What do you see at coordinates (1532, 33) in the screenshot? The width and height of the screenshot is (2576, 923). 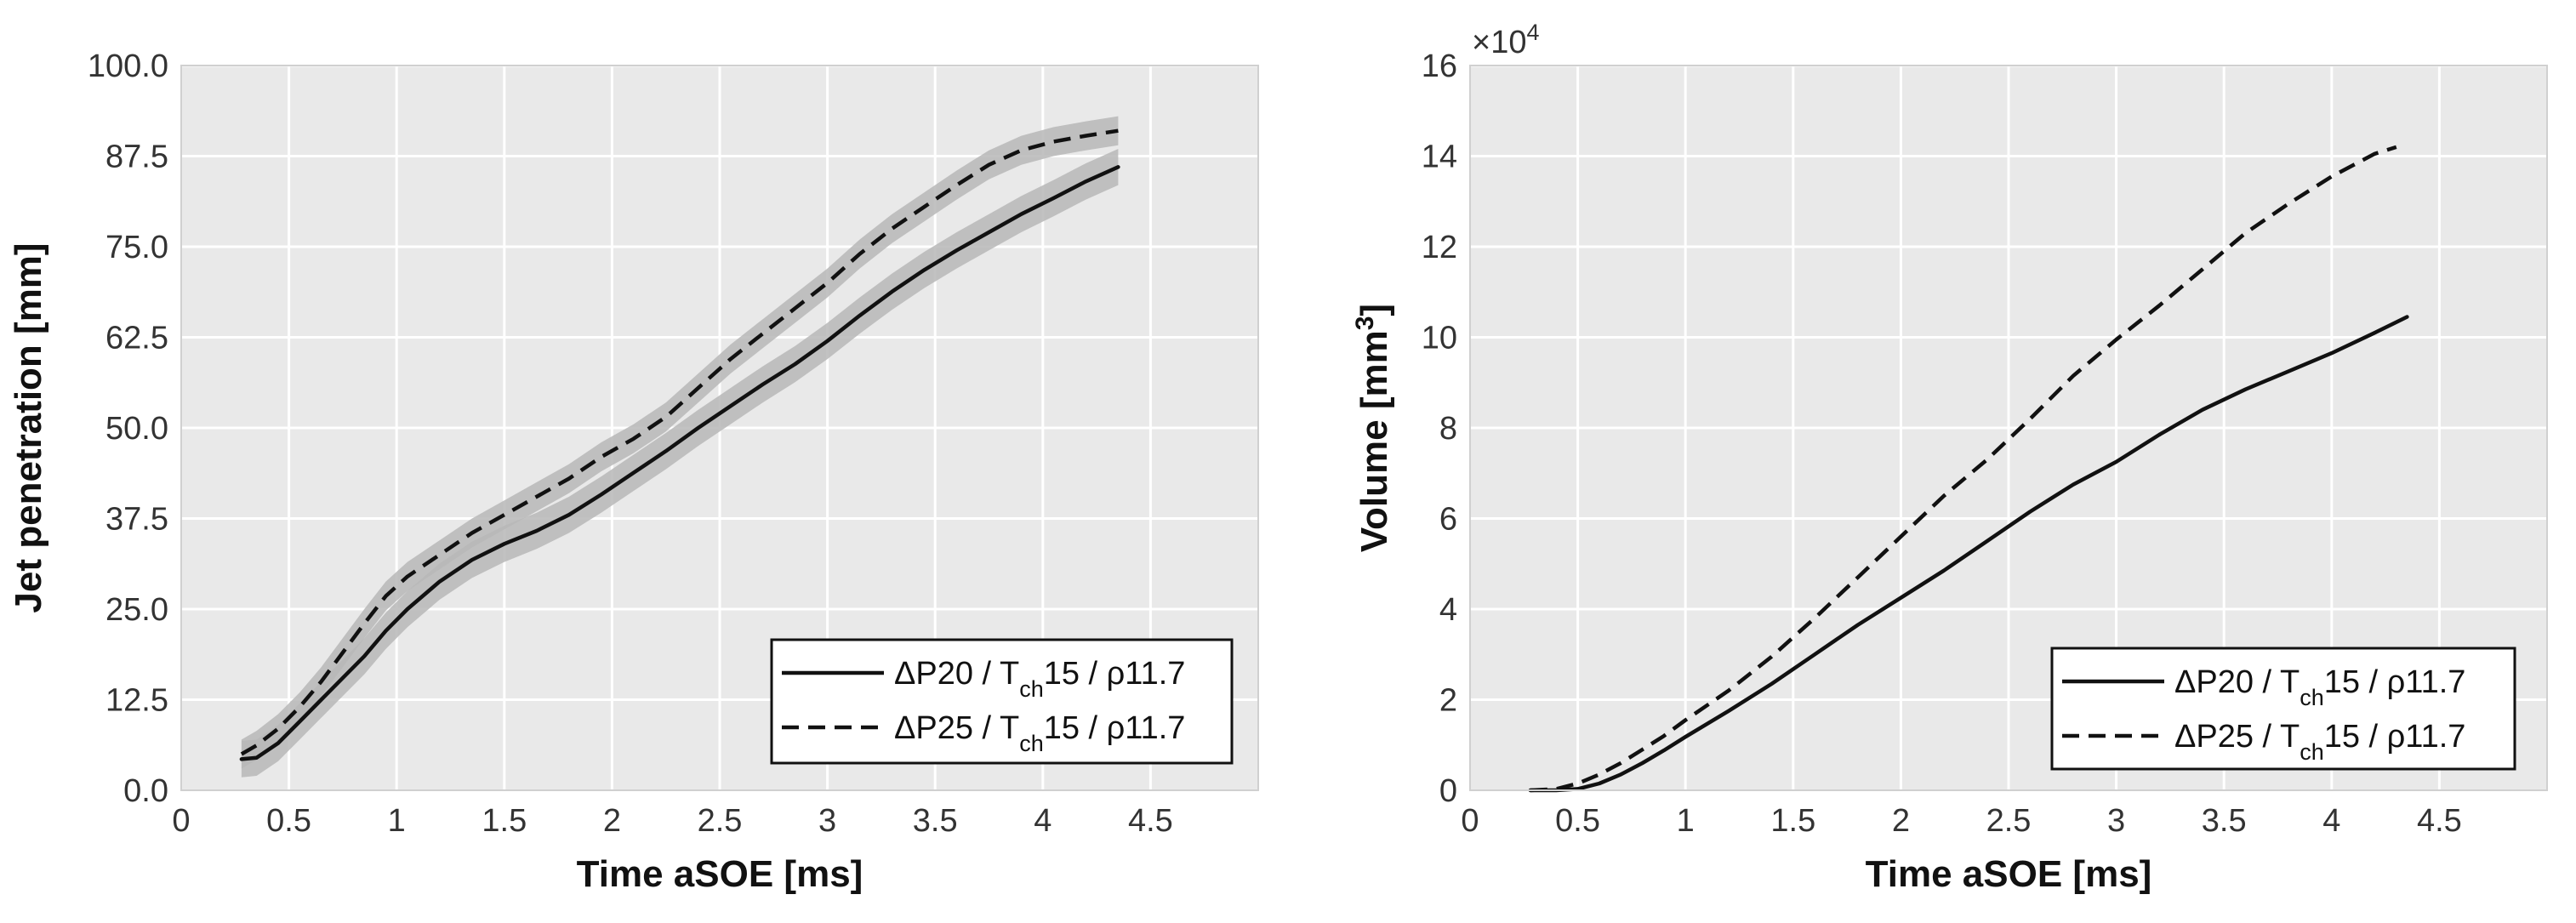 I see `multiplier-exp: 4` at bounding box center [1532, 33].